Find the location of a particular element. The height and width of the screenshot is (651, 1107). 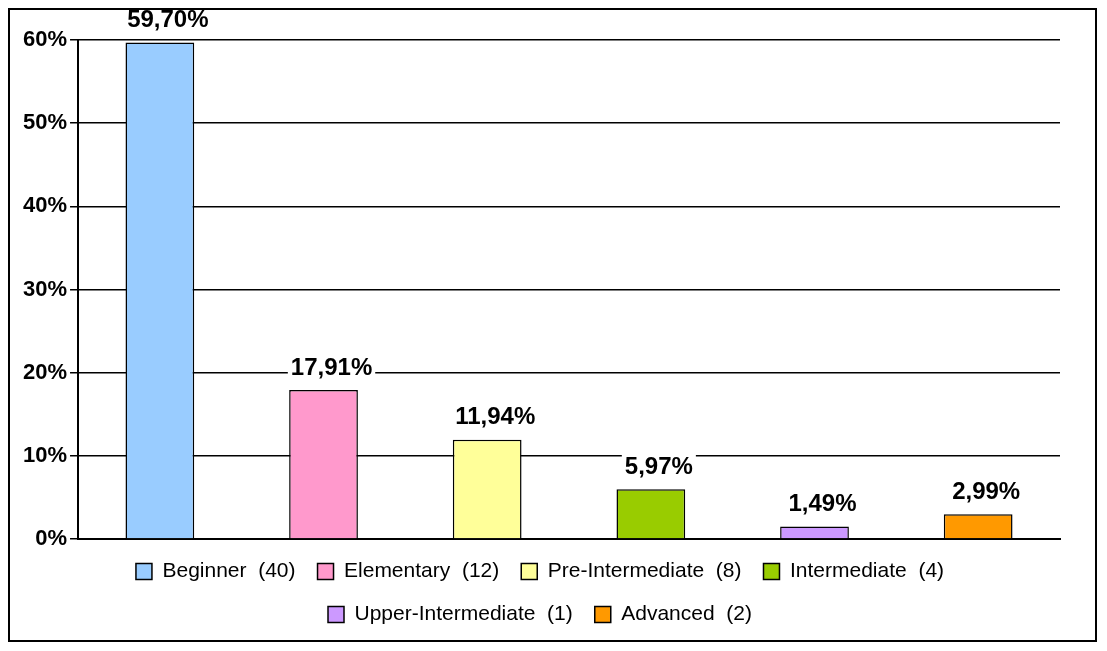

legend-label: Advanced (2) is located at coordinates (687, 613).